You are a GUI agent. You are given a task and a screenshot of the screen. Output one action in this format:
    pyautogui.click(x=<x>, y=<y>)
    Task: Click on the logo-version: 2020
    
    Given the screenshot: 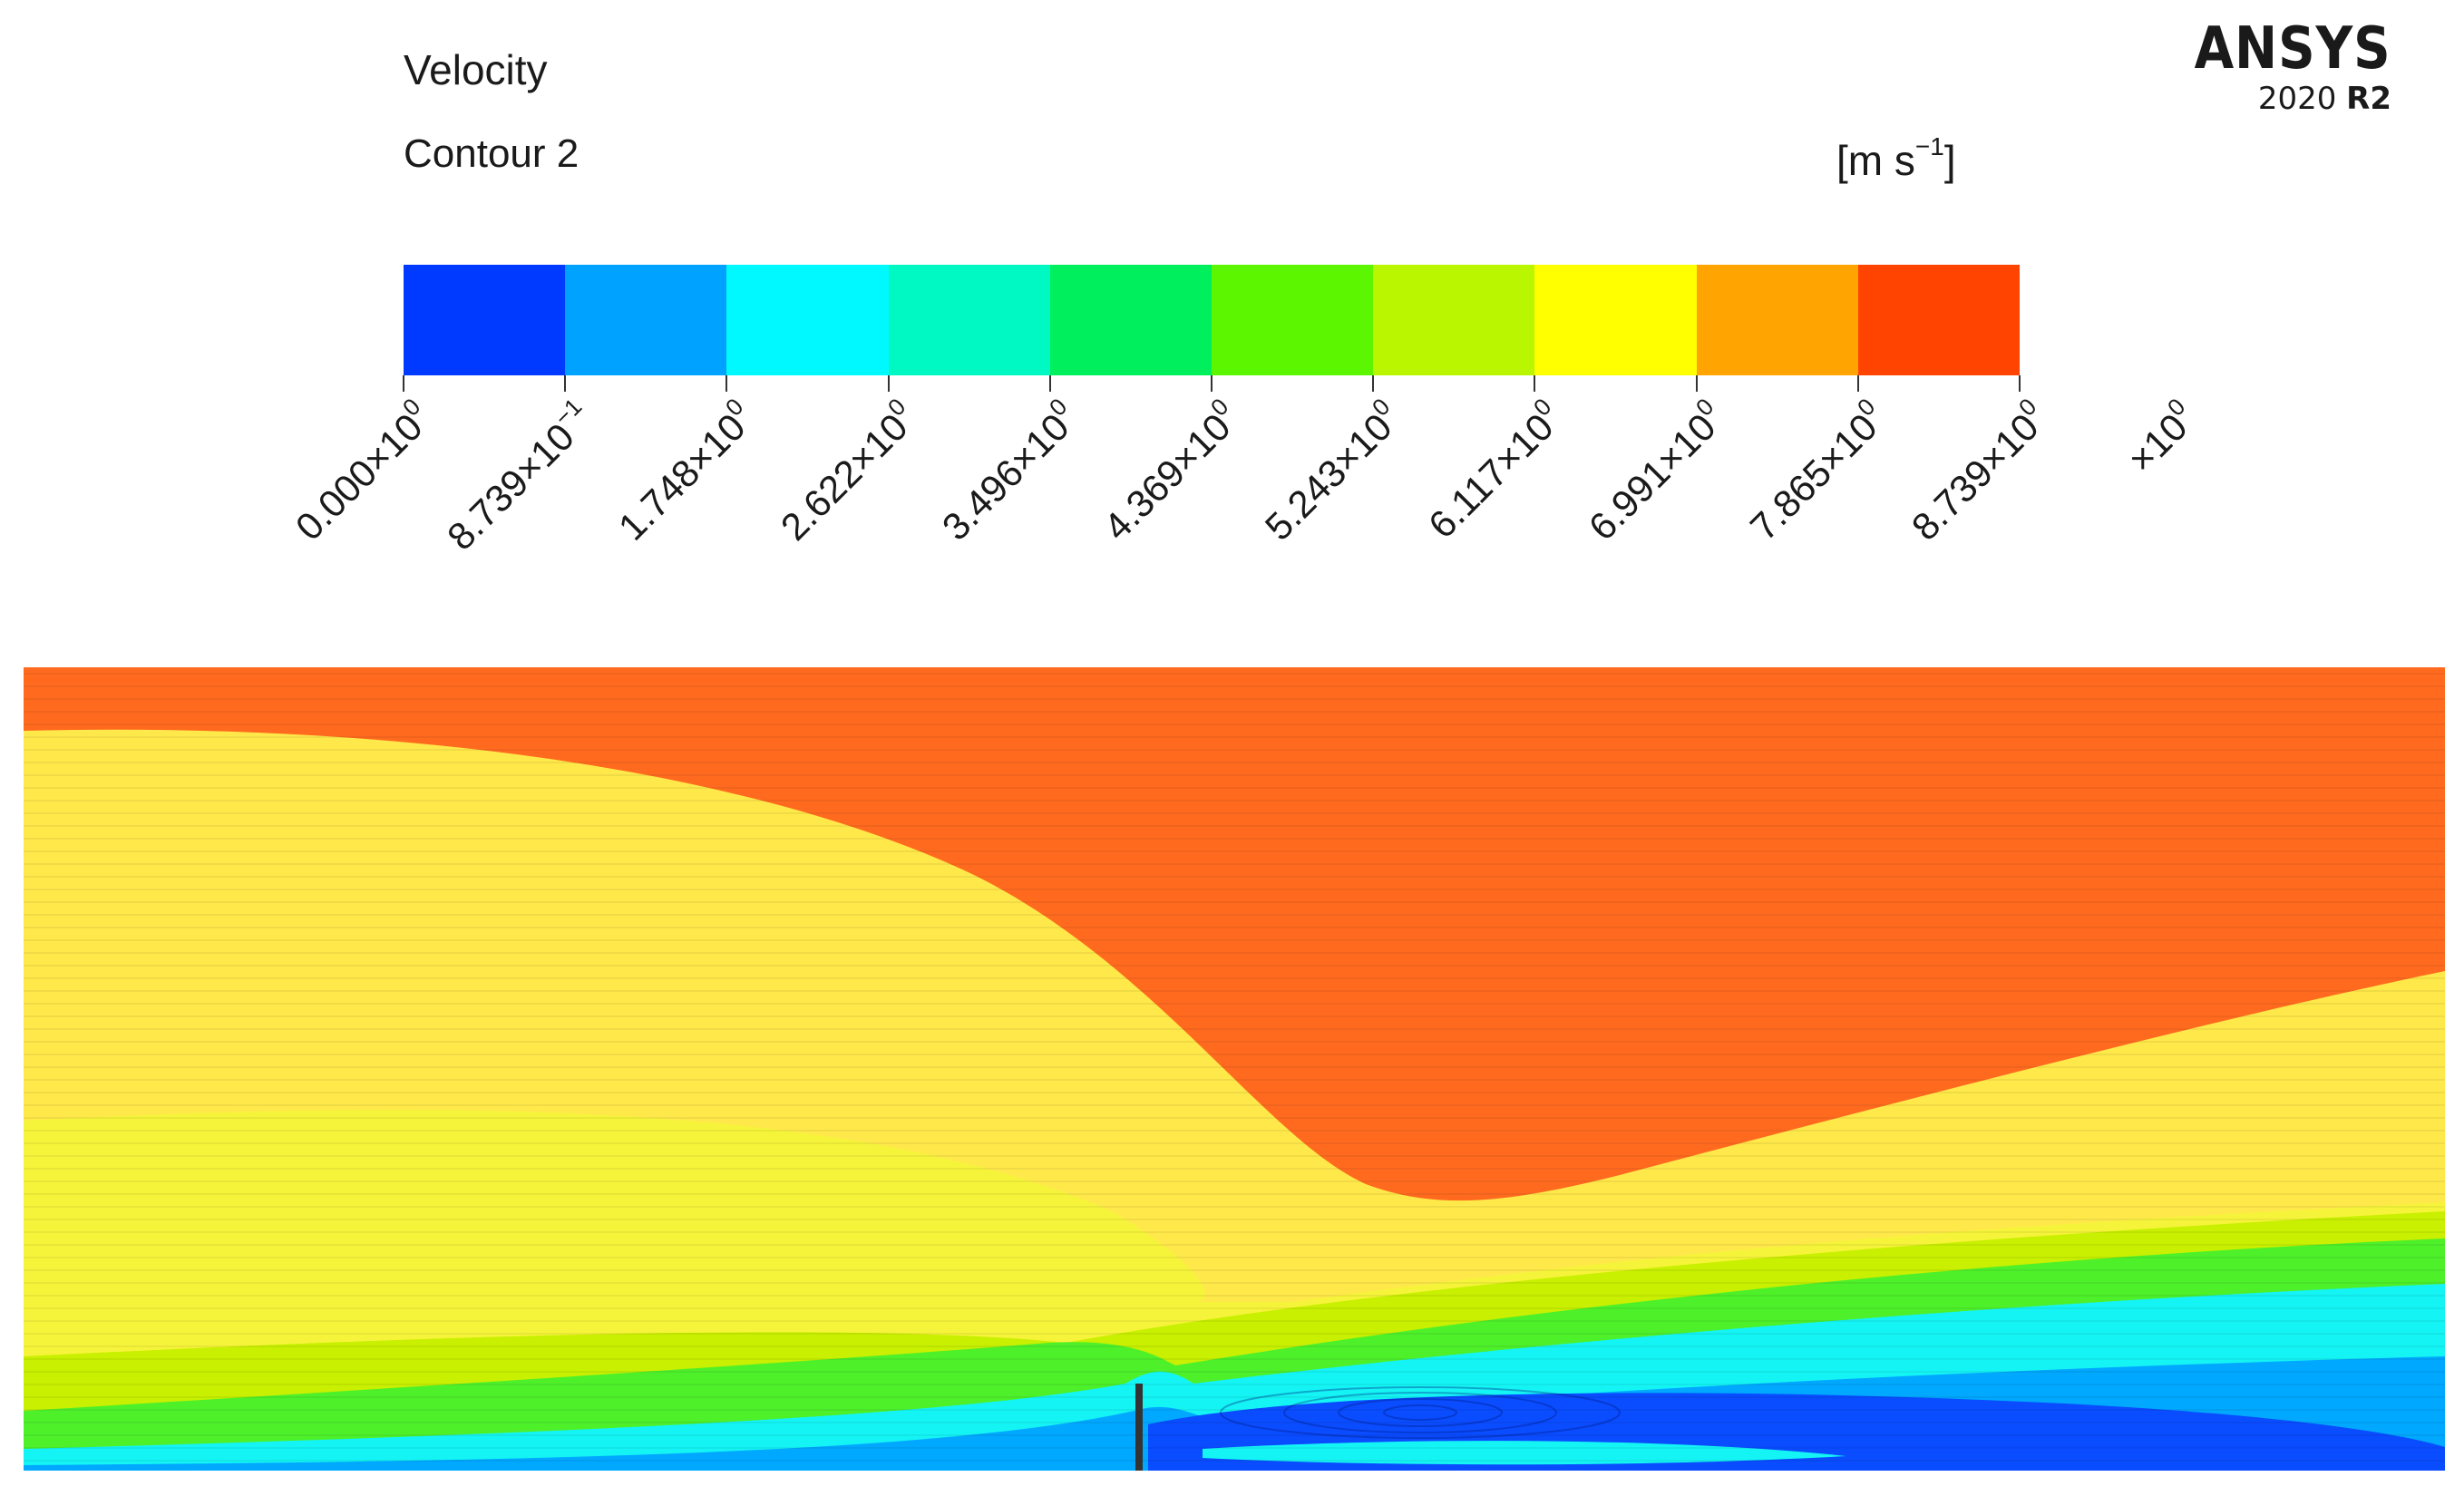 What is the action you would take?
    pyautogui.click(x=2297, y=99)
    